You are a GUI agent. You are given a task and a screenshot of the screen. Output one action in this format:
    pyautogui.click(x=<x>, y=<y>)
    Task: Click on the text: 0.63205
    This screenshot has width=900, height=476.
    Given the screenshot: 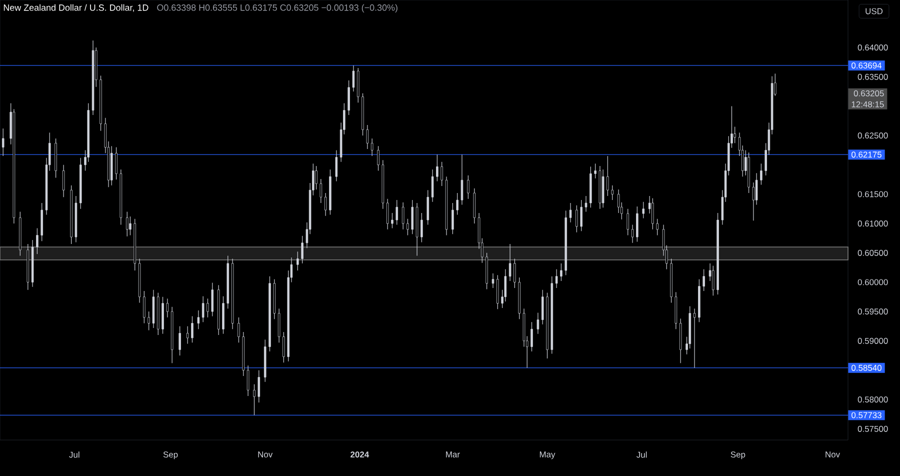 What is the action you would take?
    pyautogui.click(x=869, y=93)
    